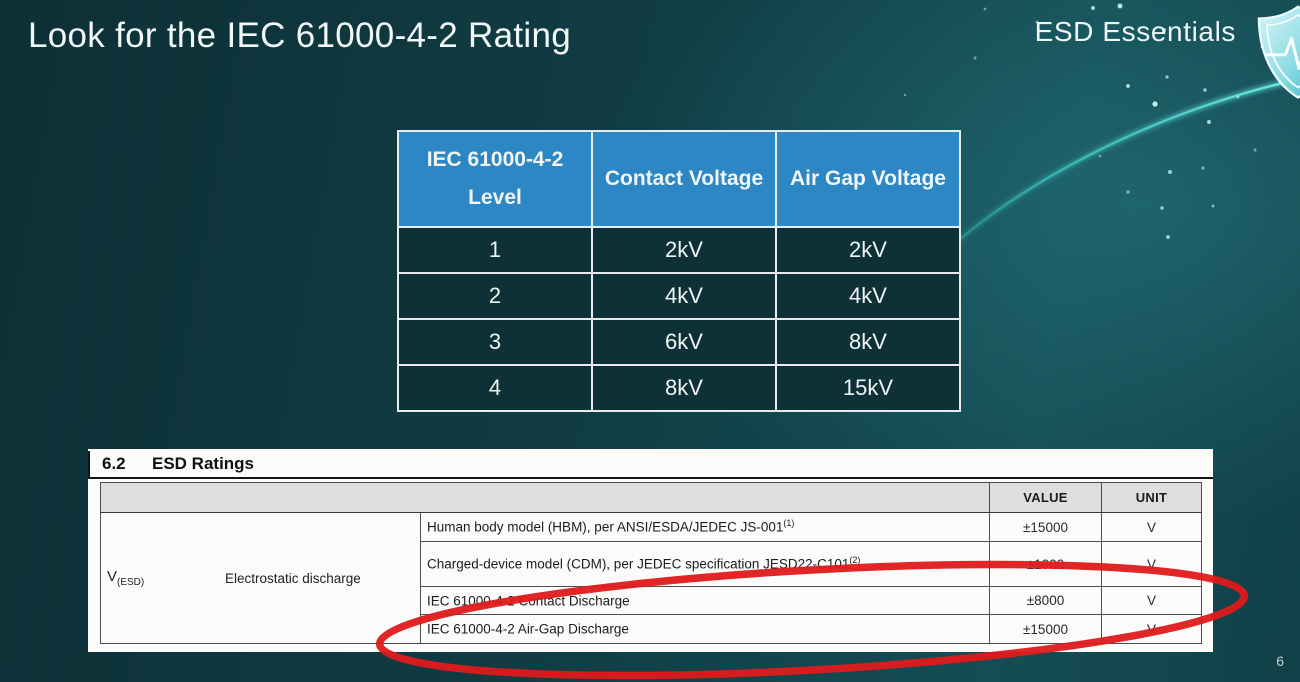 Image resolution: width=1300 pixels, height=682 pixels. Describe the element at coordinates (495, 342) in the screenshot. I see `iec-cell: 3` at that location.